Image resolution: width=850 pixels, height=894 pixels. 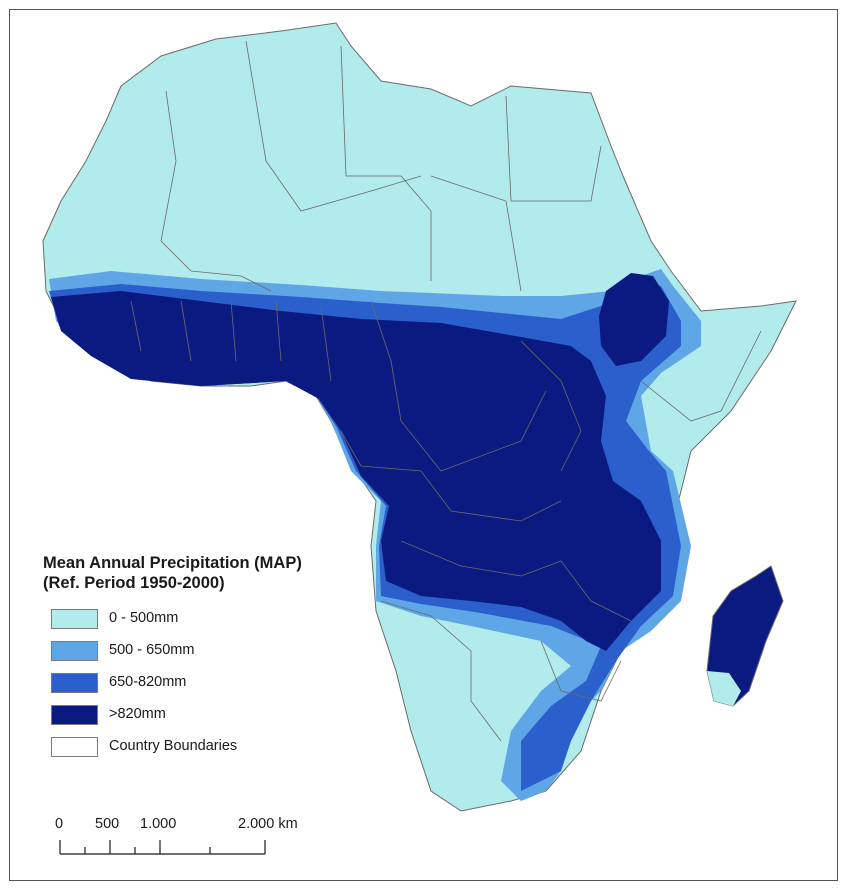 I want to click on legend-subtitle: (Ref. Period 1950-2000), so click(x=134, y=583).